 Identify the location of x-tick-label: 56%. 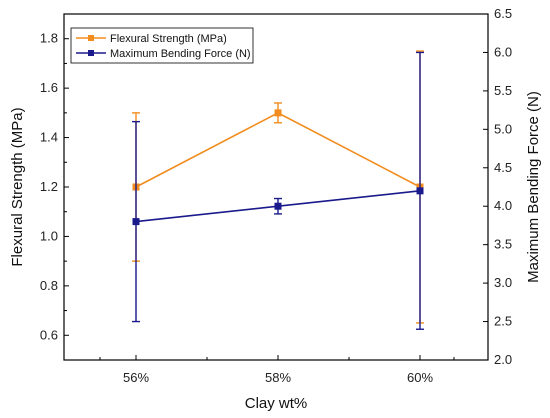
(136, 377).